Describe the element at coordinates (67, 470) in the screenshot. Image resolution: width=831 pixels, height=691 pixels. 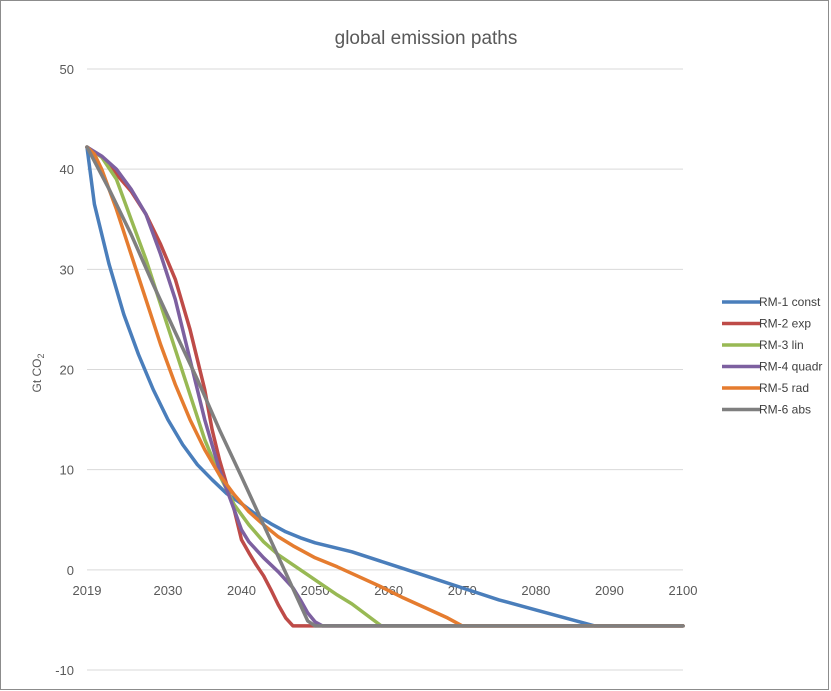
I see `y-tick-label: 10` at that location.